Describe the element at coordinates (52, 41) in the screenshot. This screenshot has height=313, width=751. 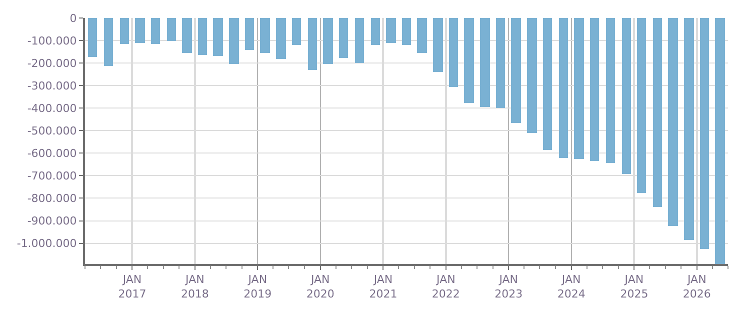
I see `y-tick-label: -100.000` at that location.